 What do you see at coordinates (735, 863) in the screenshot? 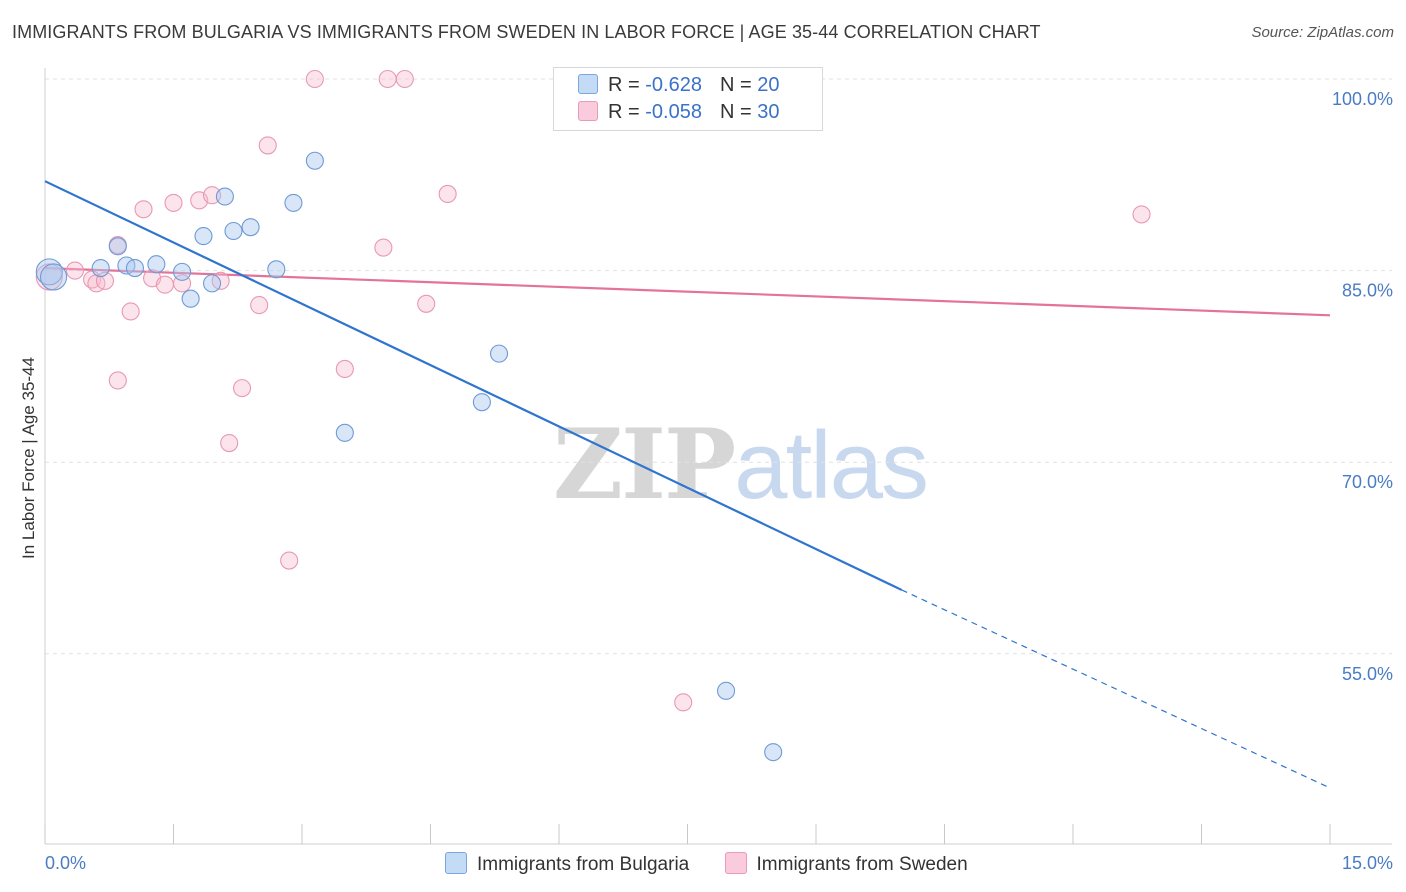
I see `legend-swatch-sweden` at bounding box center [735, 863].